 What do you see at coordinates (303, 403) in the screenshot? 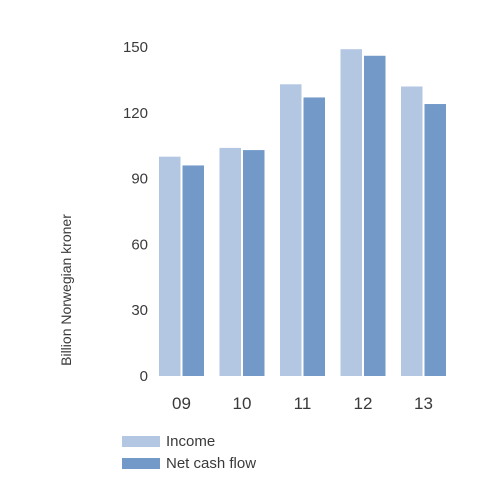
I see `x-tick-label: 11` at bounding box center [303, 403].